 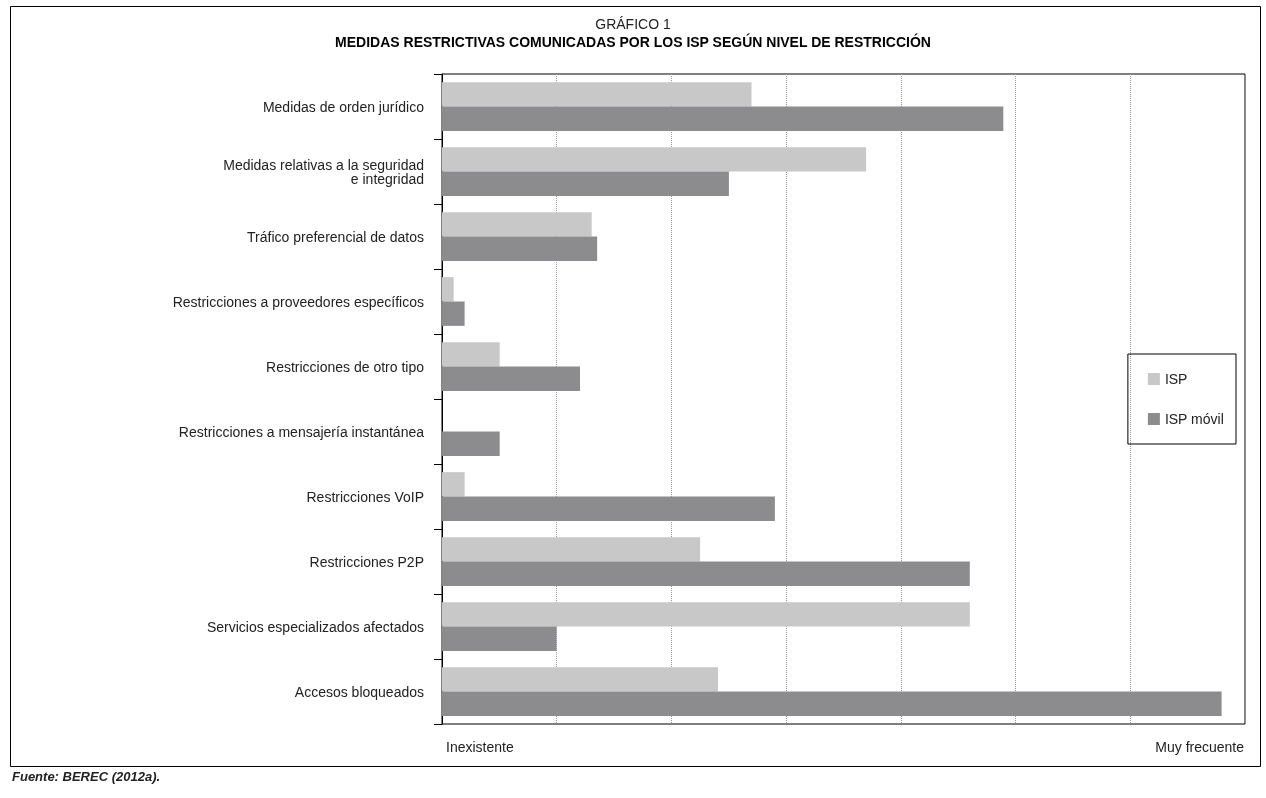 What do you see at coordinates (323, 171) in the screenshot?
I see `y-tick-label: Medidas relativas a la seguridad e integridad` at bounding box center [323, 171].